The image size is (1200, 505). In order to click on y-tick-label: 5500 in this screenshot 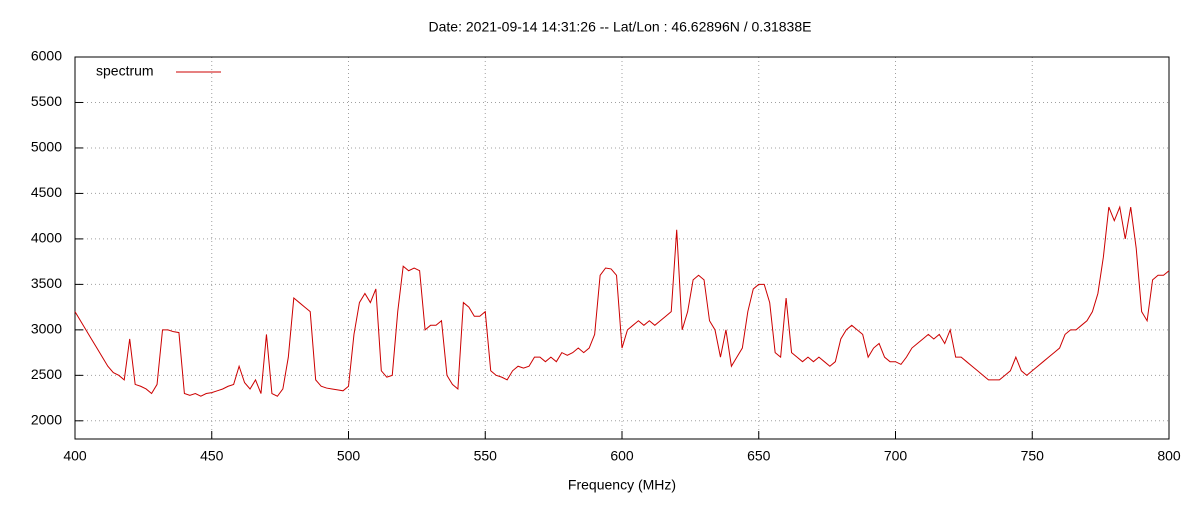, I will do `click(46, 101)`.